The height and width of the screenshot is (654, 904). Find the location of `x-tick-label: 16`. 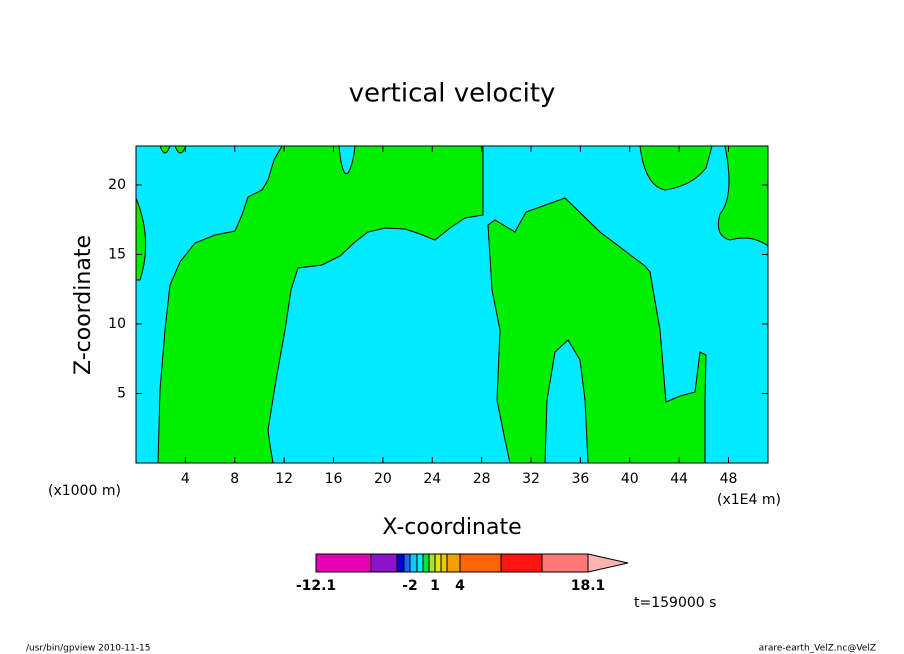

x-tick-label: 16 is located at coordinates (334, 479).